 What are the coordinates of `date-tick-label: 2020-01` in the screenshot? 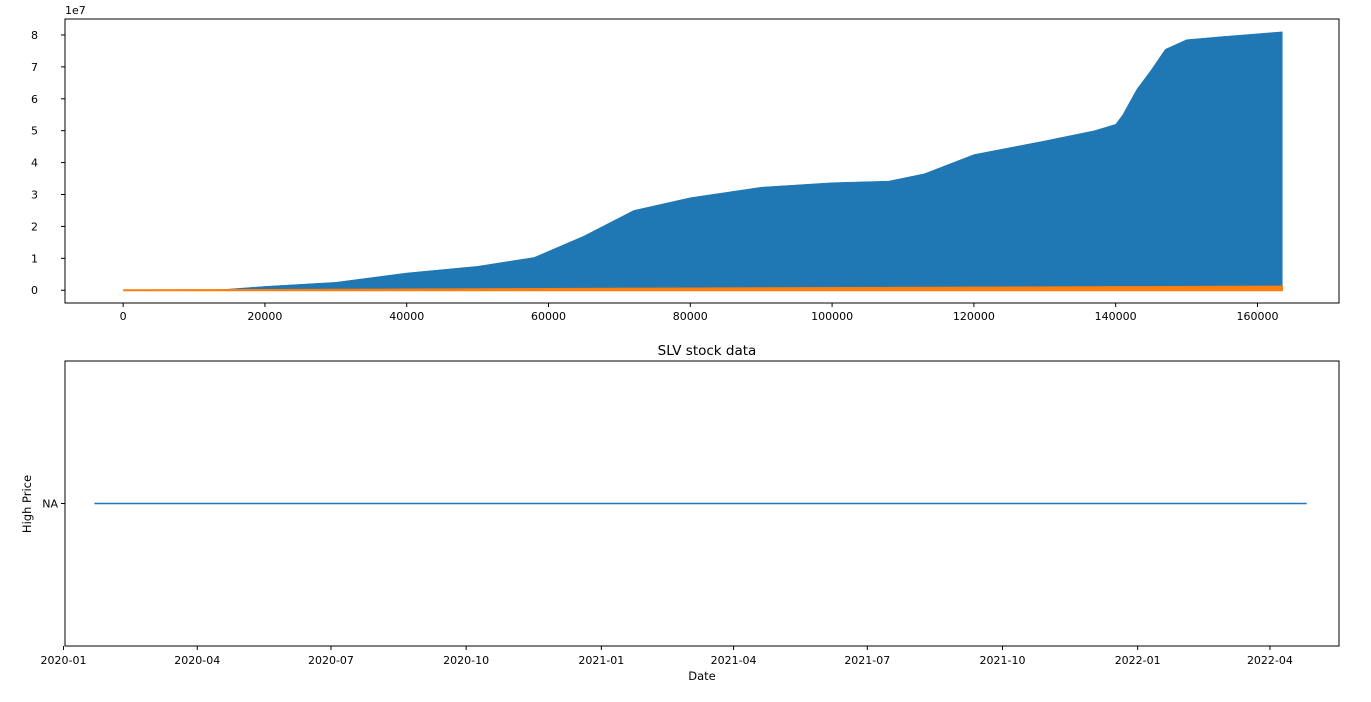 It's located at (64, 660).